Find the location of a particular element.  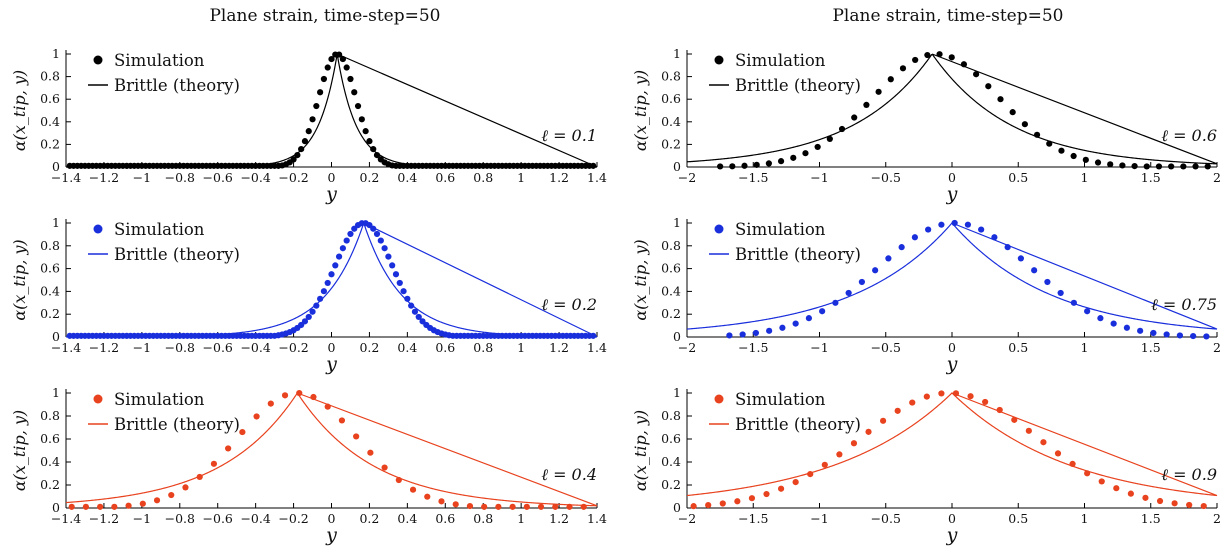

x-tick-label: −1 is located at coordinates (142, 177).